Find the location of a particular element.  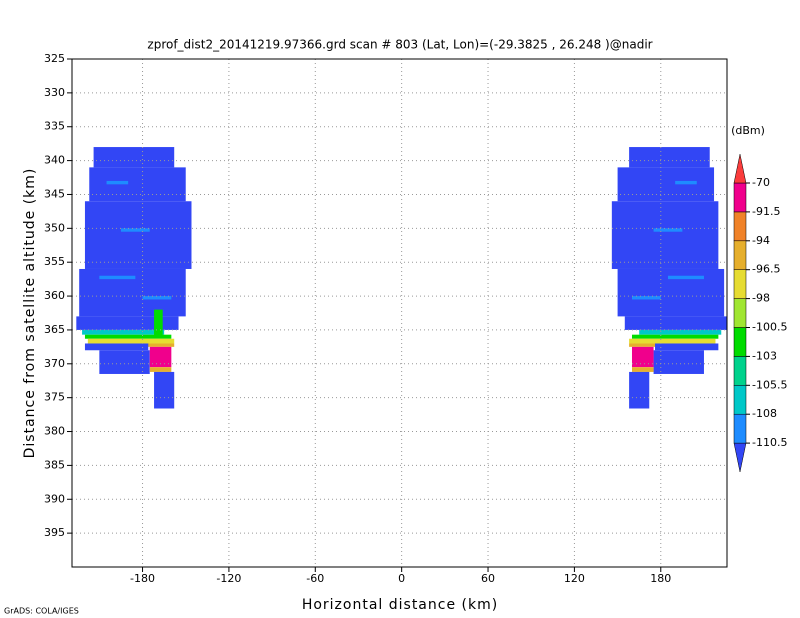

x-tick-label: 60 is located at coordinates (488, 578).